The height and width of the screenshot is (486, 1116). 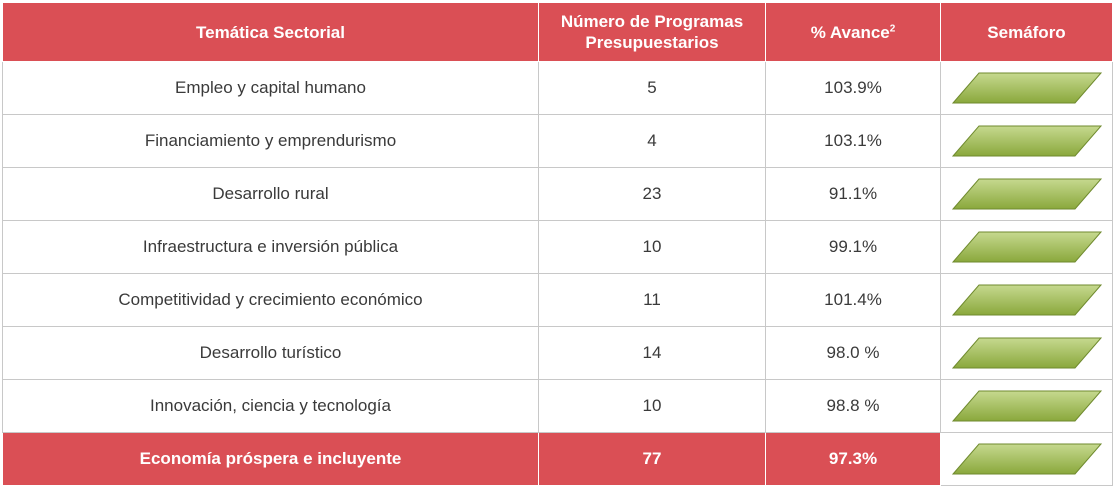 I want to click on header-semaforo: Semáforo, so click(x=1026, y=32).